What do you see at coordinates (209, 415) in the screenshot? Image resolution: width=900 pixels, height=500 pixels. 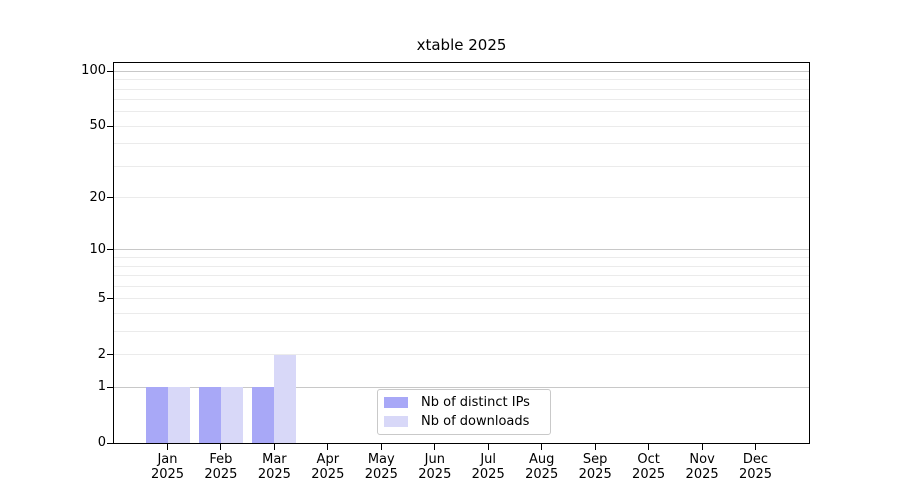 I see `bar-distinct-ips-feb` at bounding box center [209, 415].